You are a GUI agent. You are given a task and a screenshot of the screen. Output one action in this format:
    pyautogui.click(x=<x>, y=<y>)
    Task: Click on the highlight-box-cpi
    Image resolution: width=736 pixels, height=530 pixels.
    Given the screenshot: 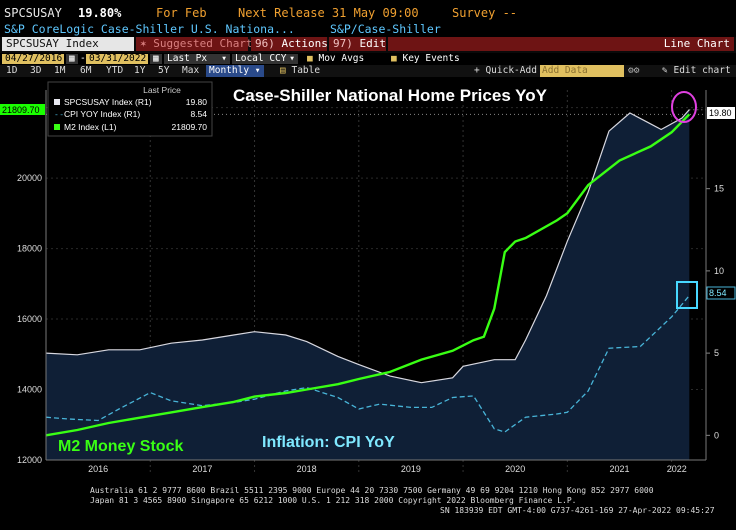 What is the action you would take?
    pyautogui.click(x=687, y=295)
    